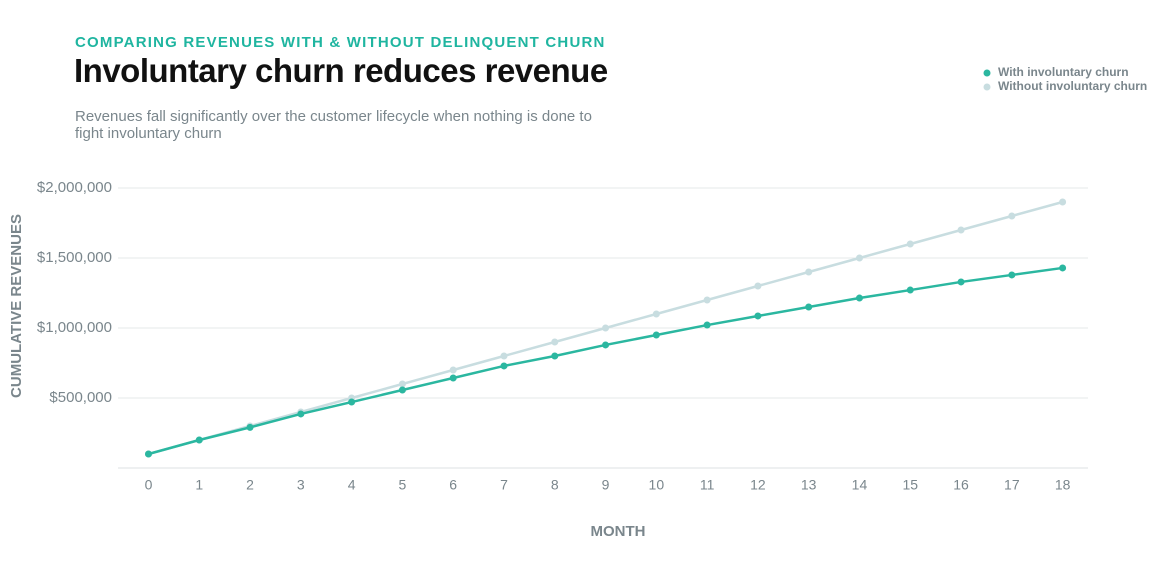  I want to click on x-tick-label: 4, so click(352, 485).